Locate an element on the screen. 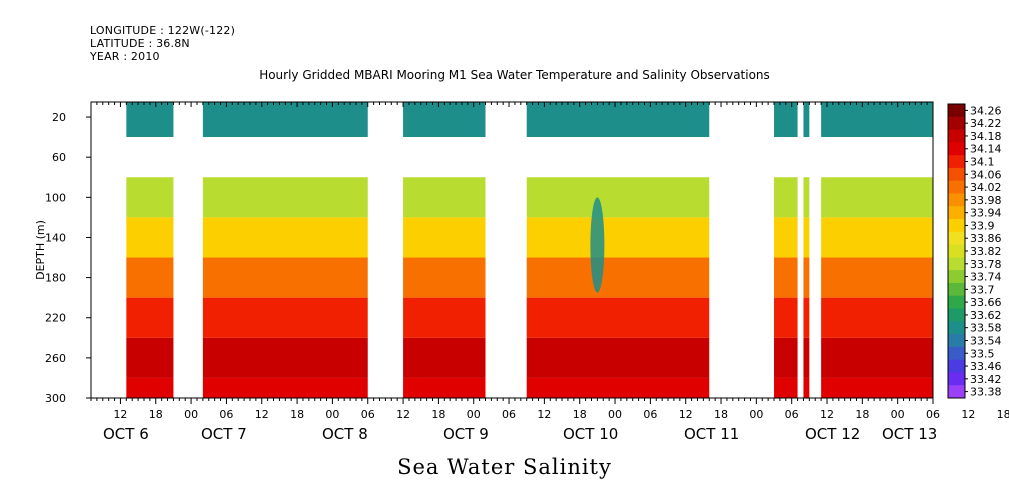 The height and width of the screenshot is (504, 1009). colorbar-label: 33.5 is located at coordinates (982, 353).